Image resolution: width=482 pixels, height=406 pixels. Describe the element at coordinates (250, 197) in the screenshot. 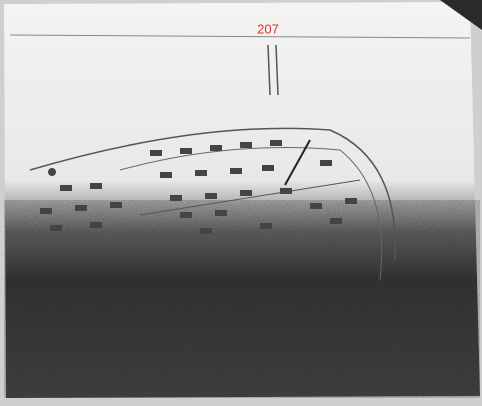

I see `diagonal-line` at that location.